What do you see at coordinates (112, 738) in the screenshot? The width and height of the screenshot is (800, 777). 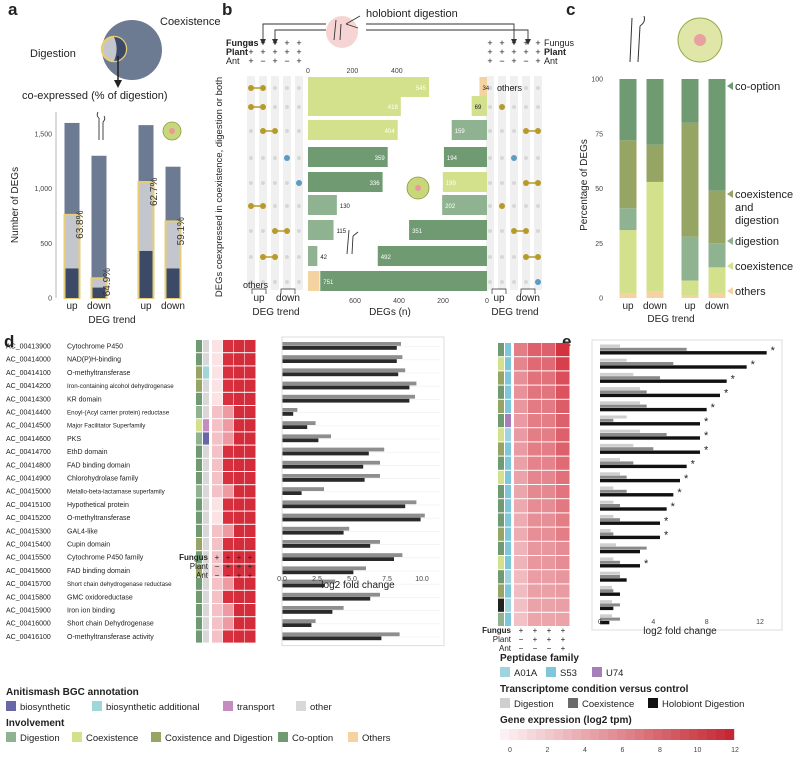 I see `involvement-legend-label: Coexistence` at bounding box center [112, 738].